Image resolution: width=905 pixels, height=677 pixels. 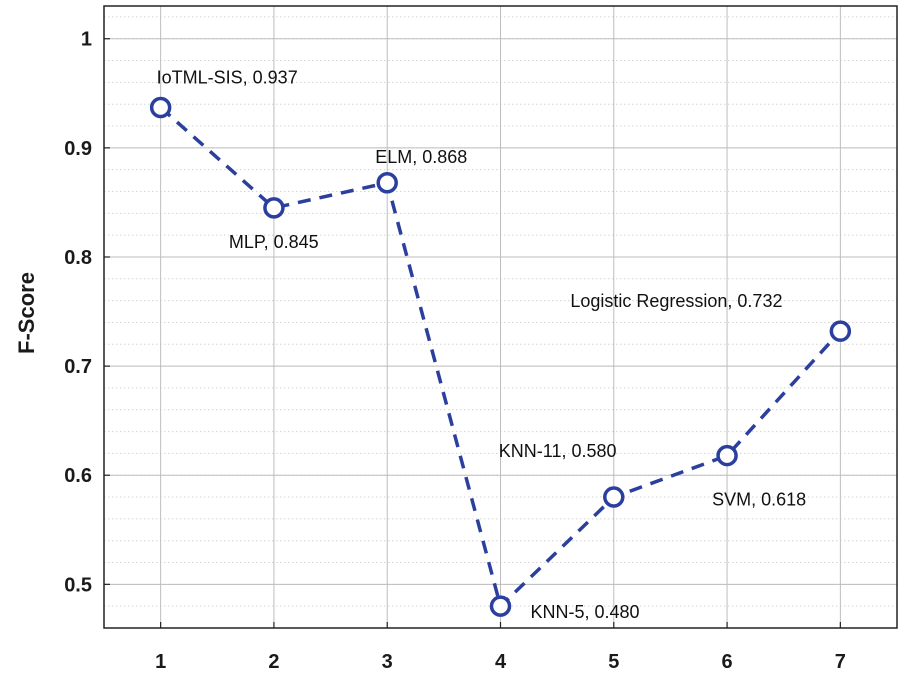 I want to click on data-label: MLP, 0.845, so click(x=274, y=242).